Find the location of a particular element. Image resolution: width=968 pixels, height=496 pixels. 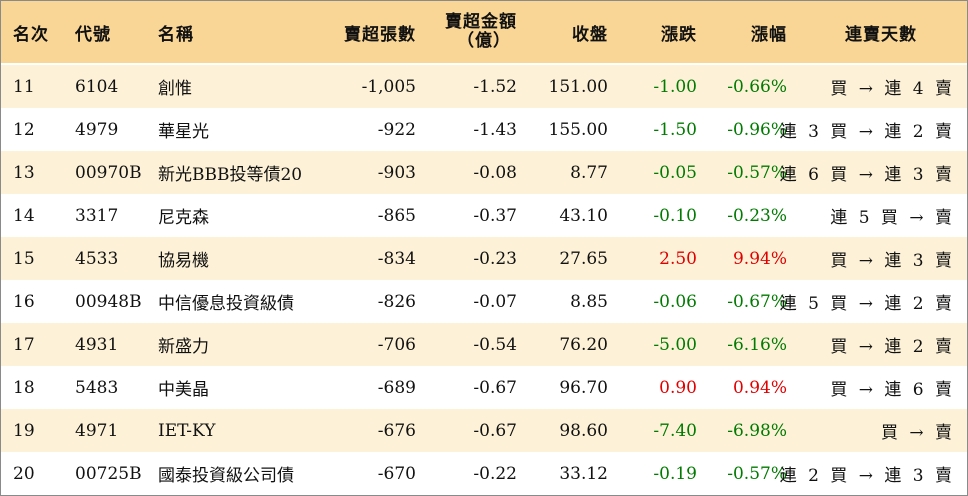

cell-close: 76.20 is located at coordinates (583, 344).